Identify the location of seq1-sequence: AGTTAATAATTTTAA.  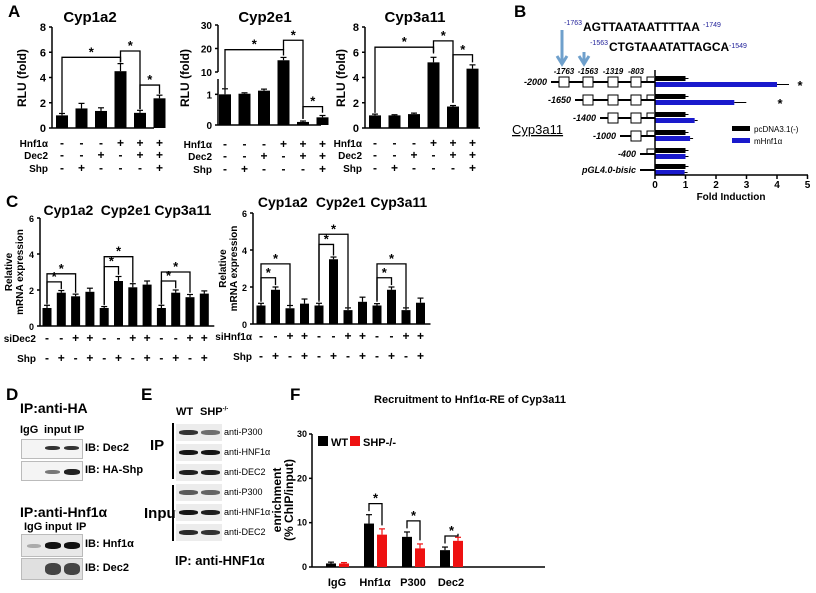
(641, 27).